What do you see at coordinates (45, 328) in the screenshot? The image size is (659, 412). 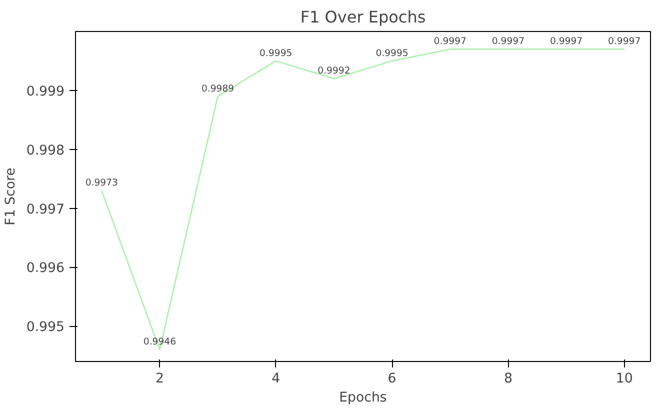 I see `y-tick-label: 0.995` at bounding box center [45, 328].